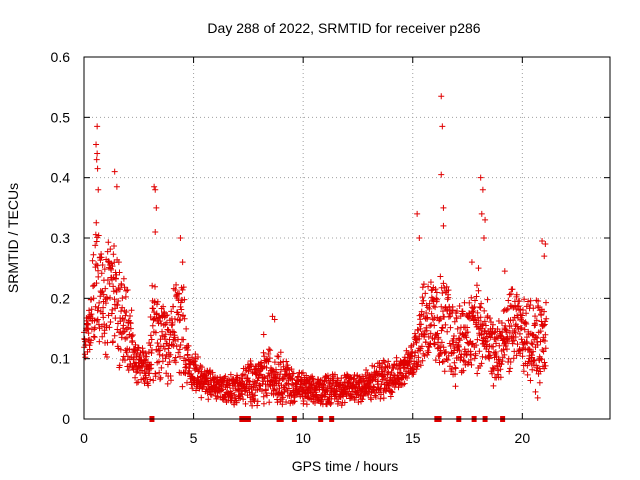 The height and width of the screenshot is (480, 640). Describe the element at coordinates (66, 419) in the screenshot. I see `y-tick-label: 0` at that location.